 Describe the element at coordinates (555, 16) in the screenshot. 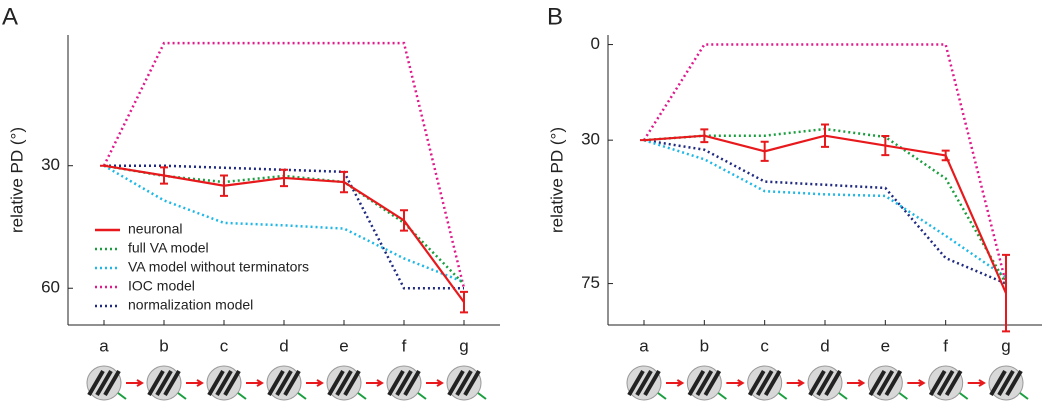

I see `panel-label: B` at that location.